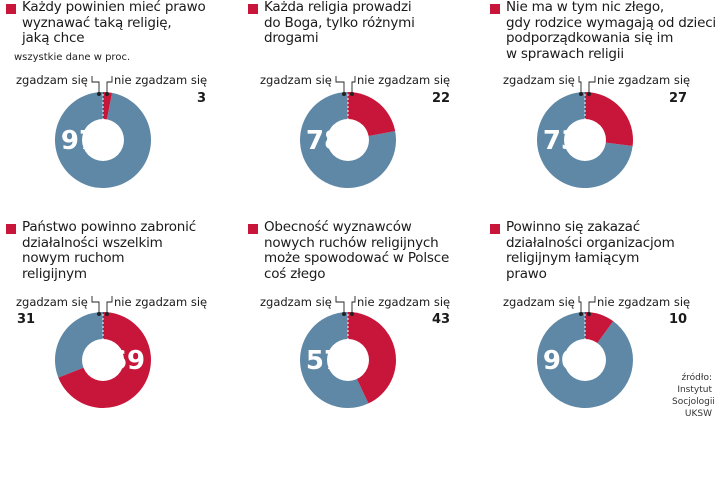  Describe the element at coordinates (92, 242) in the screenshot. I see `title-line: działalności wszelkim` at that location.